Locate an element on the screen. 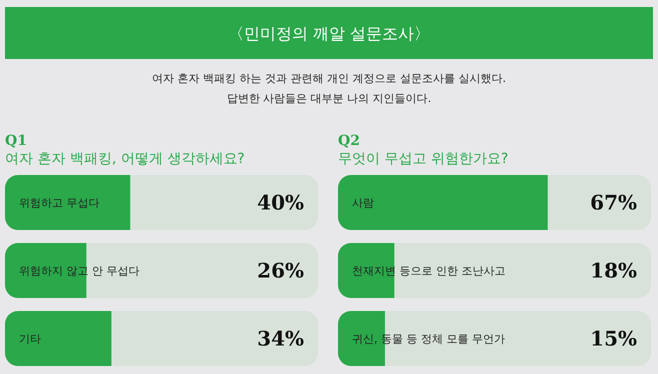 The width and height of the screenshot is (658, 374). data-label: 34% is located at coordinates (280, 338).